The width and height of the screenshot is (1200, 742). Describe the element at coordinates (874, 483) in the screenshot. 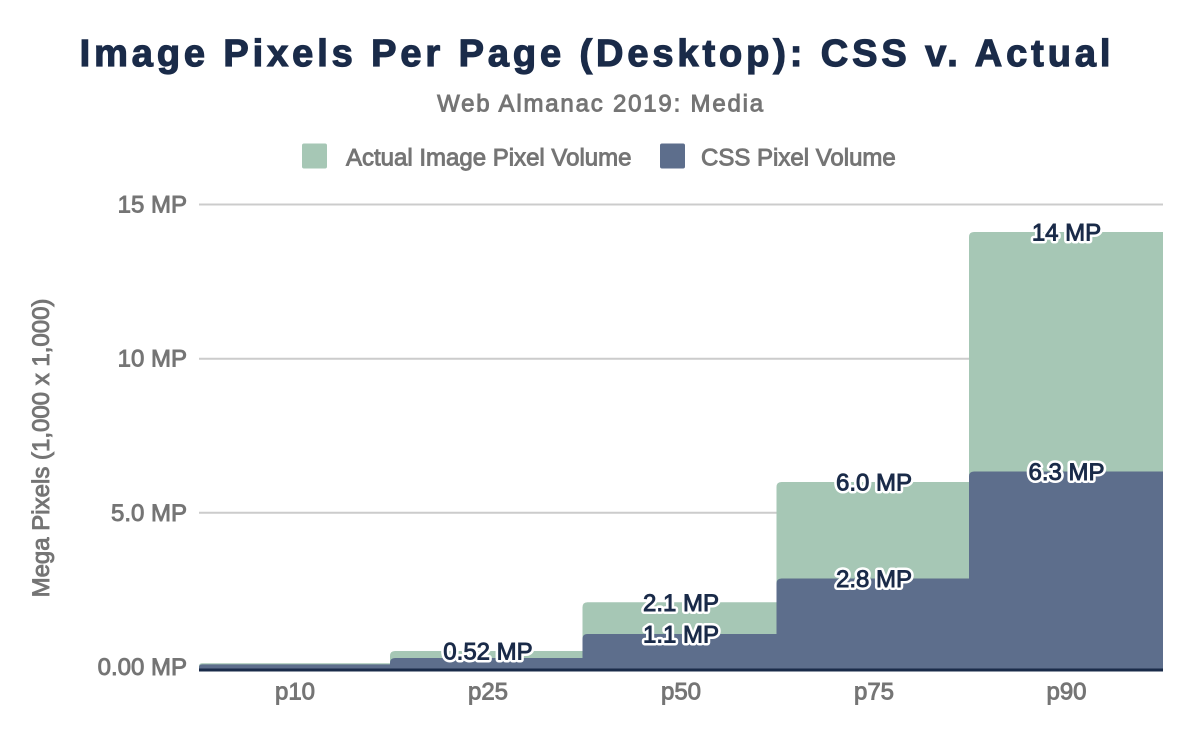

I see `svg-text: 6.0 MP` at that location.